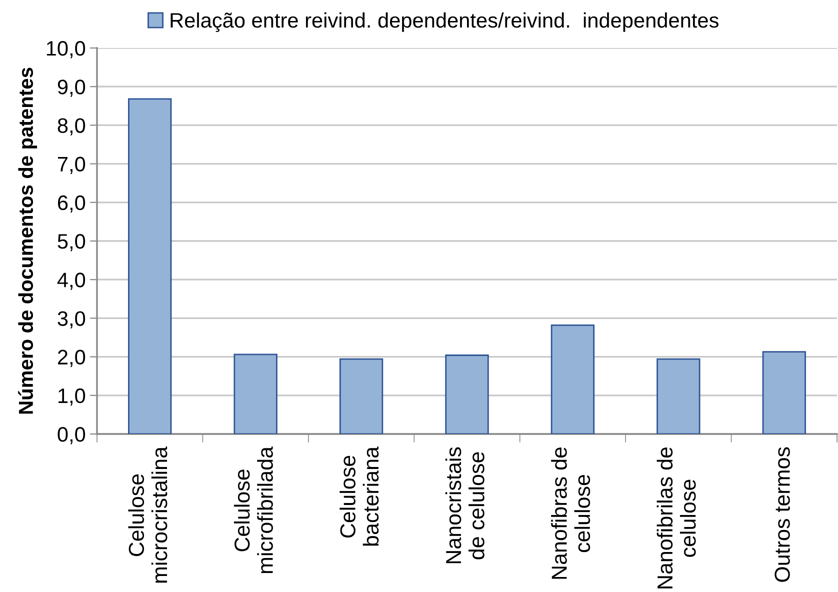  Describe the element at coordinates (148, 514) in the screenshot. I see `x-tick-label: Celulose microcristalina` at that location.